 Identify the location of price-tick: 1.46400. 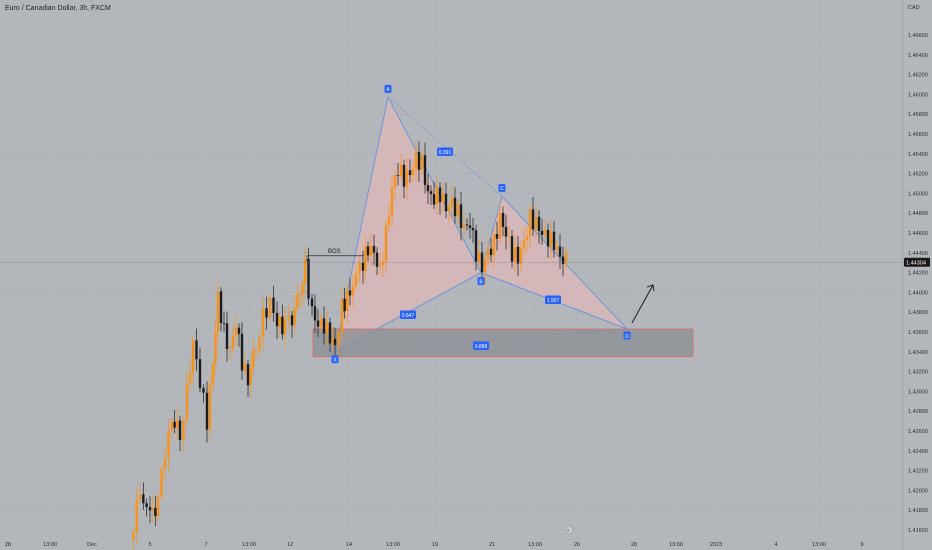
(918, 56).